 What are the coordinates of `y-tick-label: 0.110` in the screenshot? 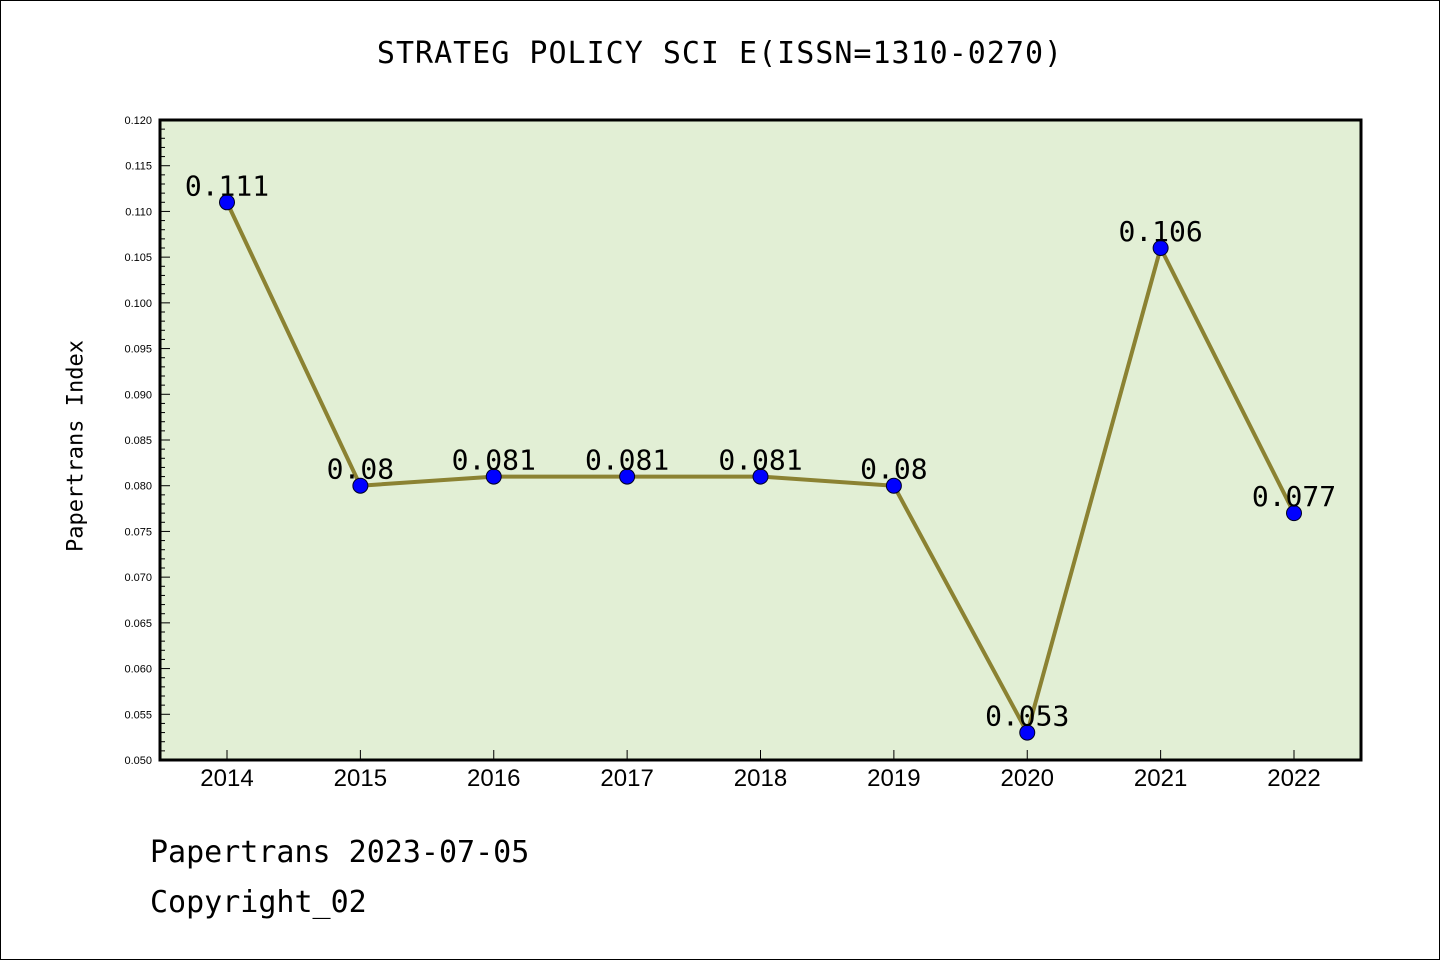 It's located at (138, 212).